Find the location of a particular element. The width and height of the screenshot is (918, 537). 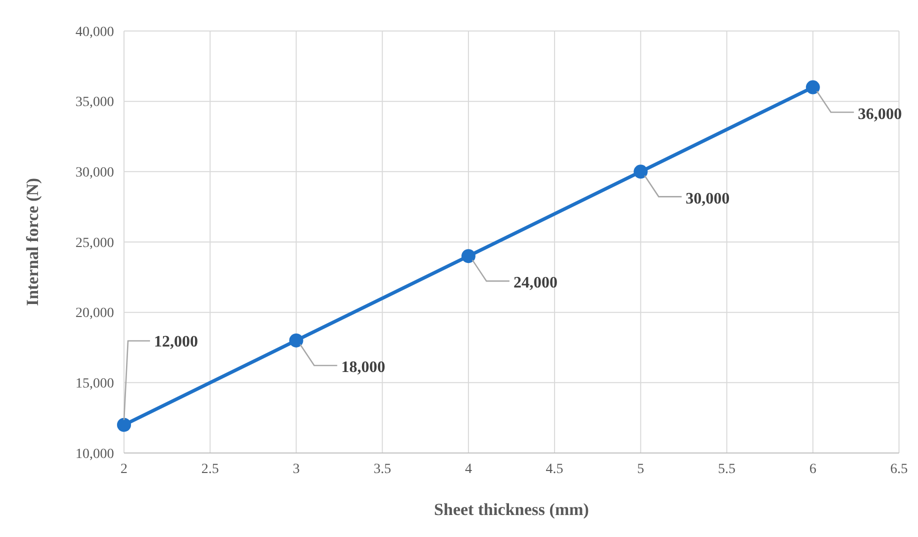

y-tick-label: 20,000 is located at coordinates (95, 314).